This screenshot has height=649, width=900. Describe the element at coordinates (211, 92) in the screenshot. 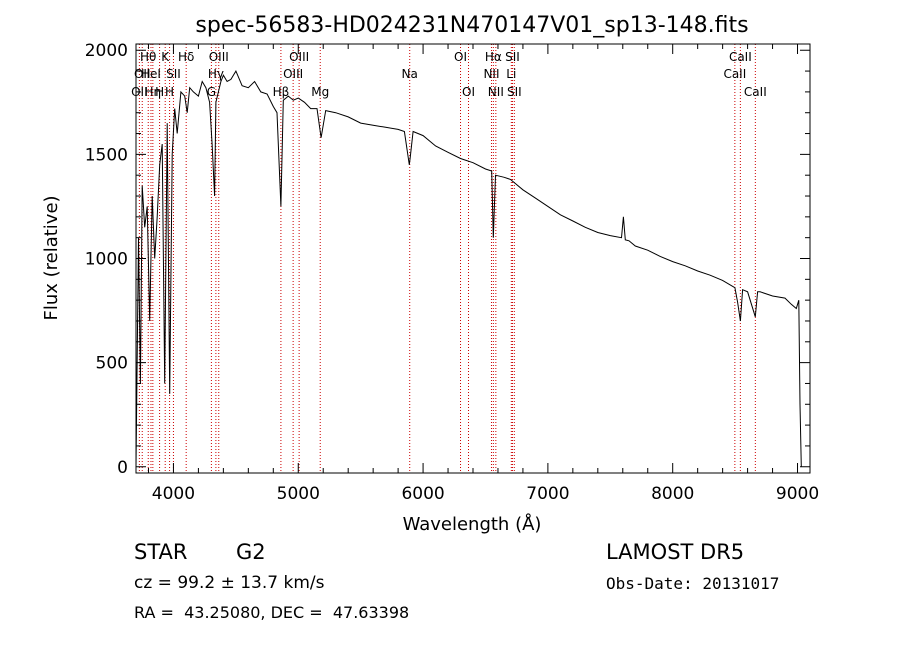

I see `marker-label: G` at that location.